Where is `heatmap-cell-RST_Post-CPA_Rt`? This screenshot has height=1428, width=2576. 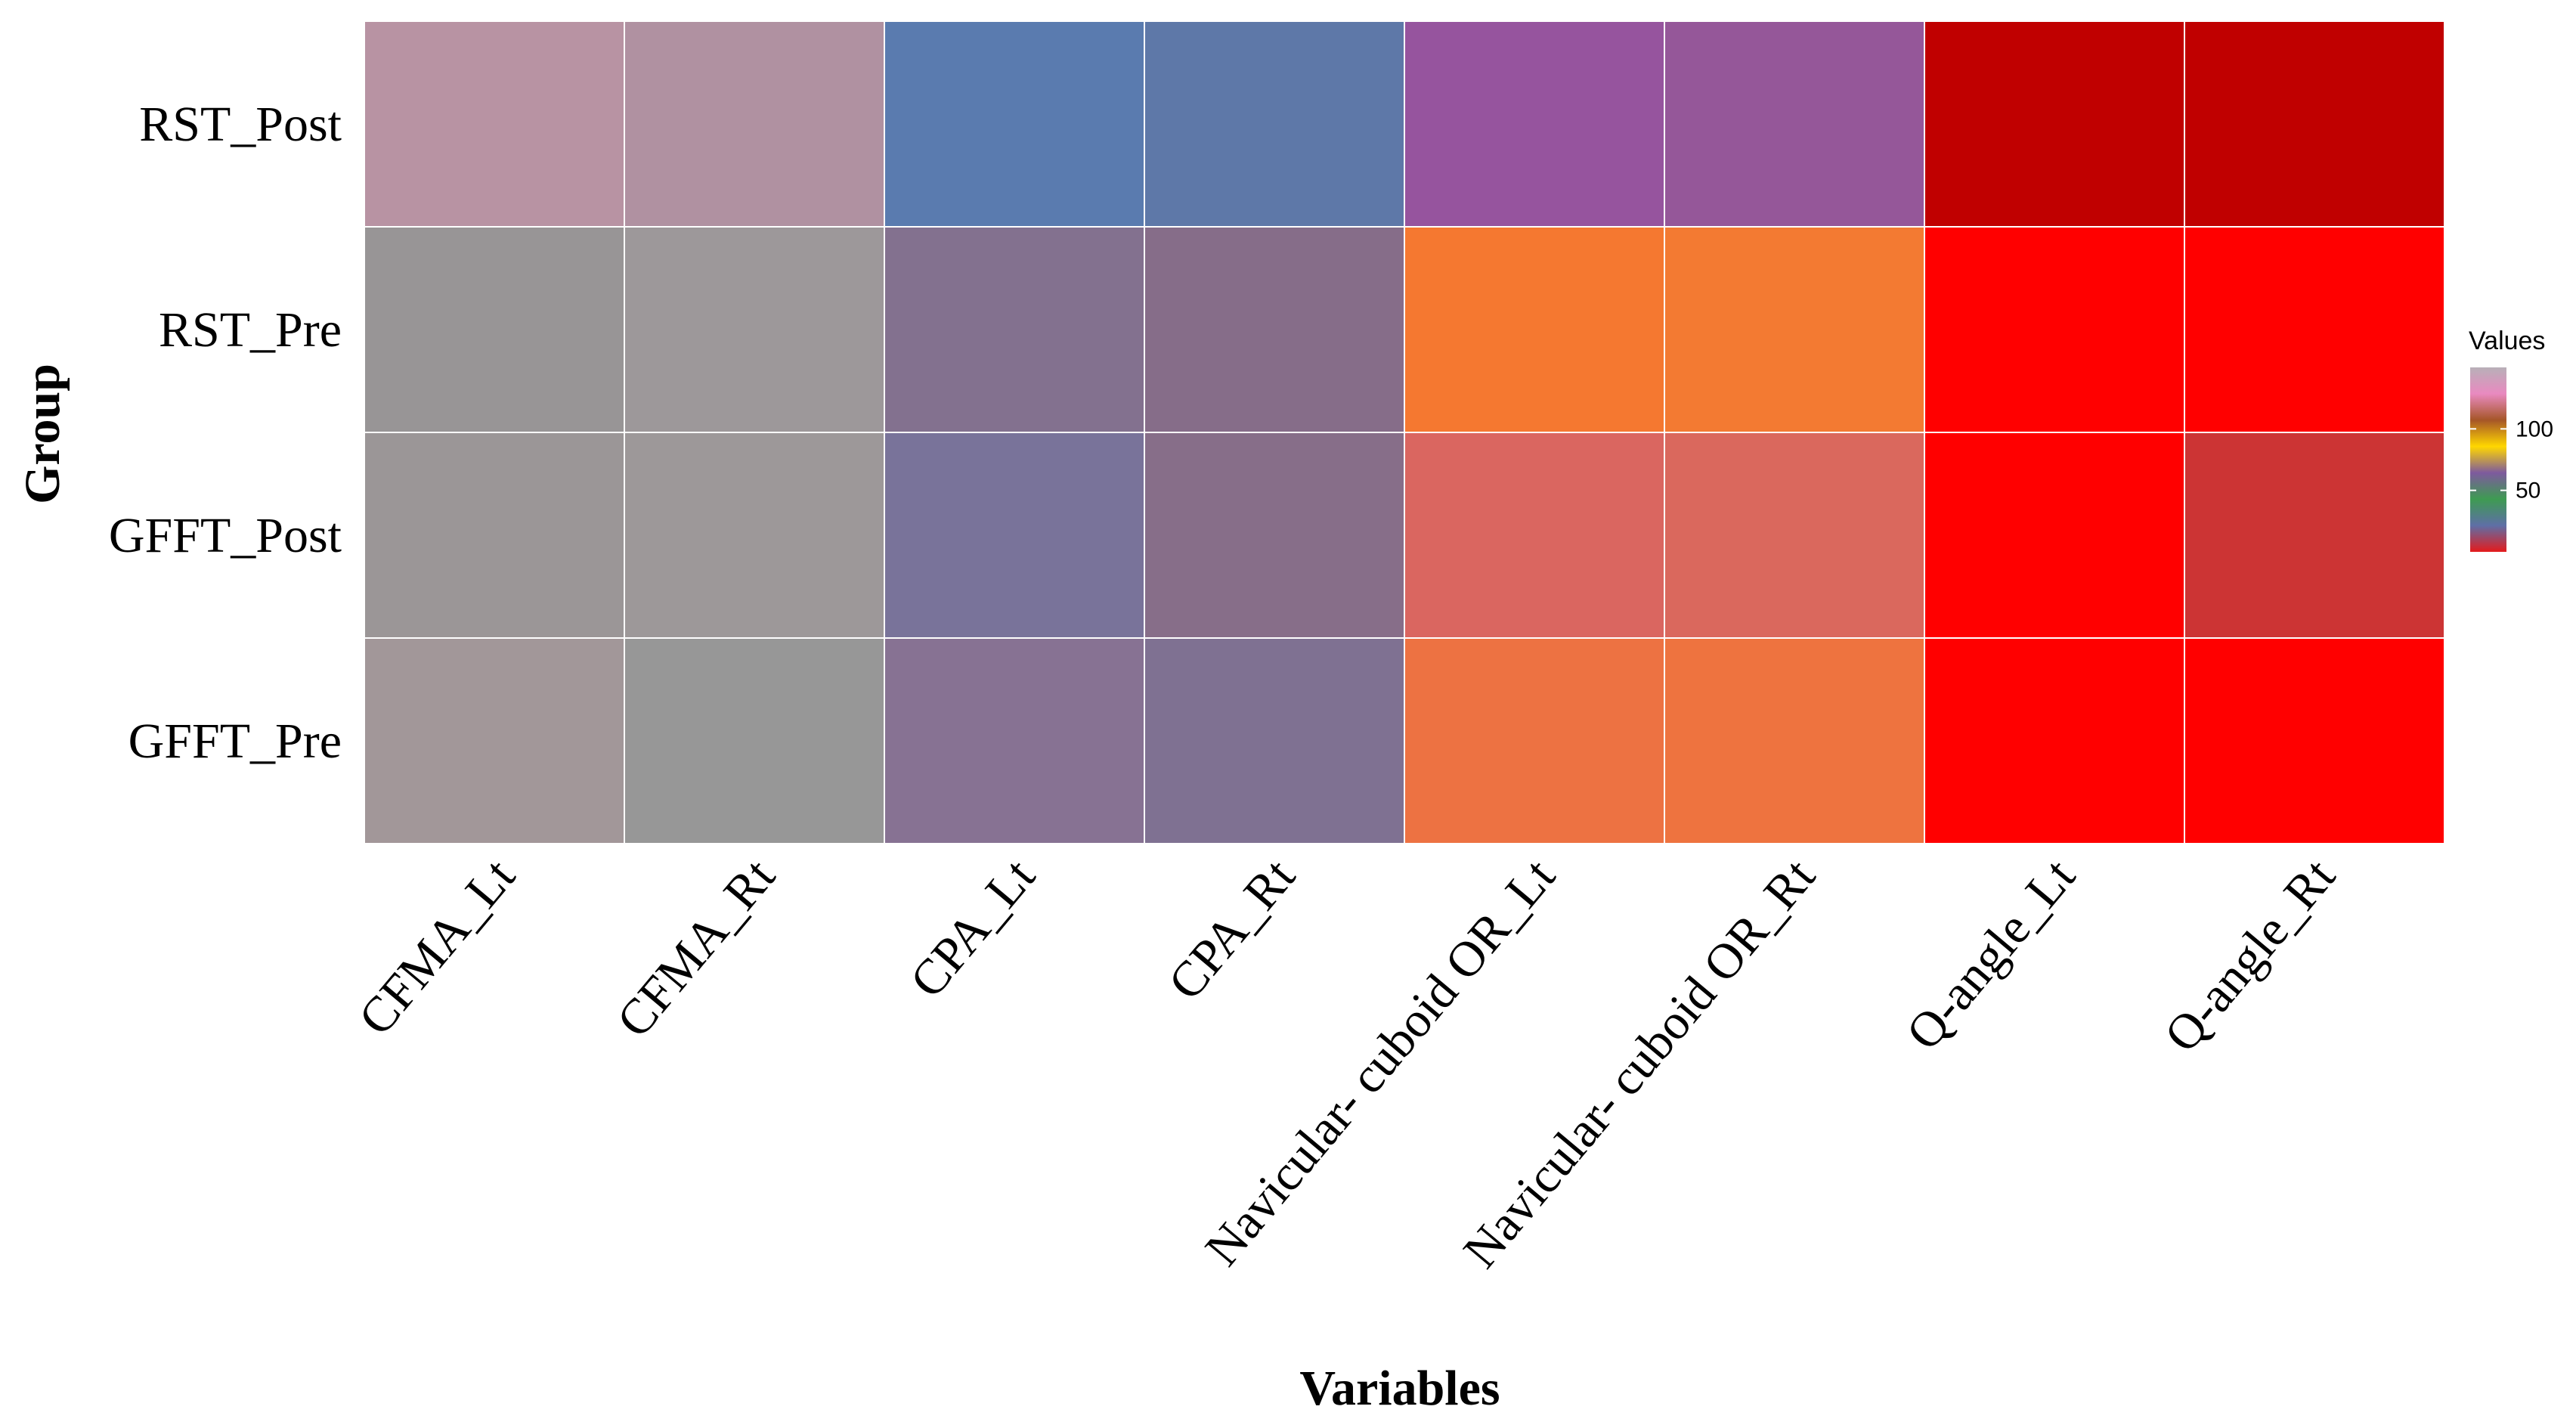
heatmap-cell-RST_Post-CPA_Rt is located at coordinates (1274, 124).